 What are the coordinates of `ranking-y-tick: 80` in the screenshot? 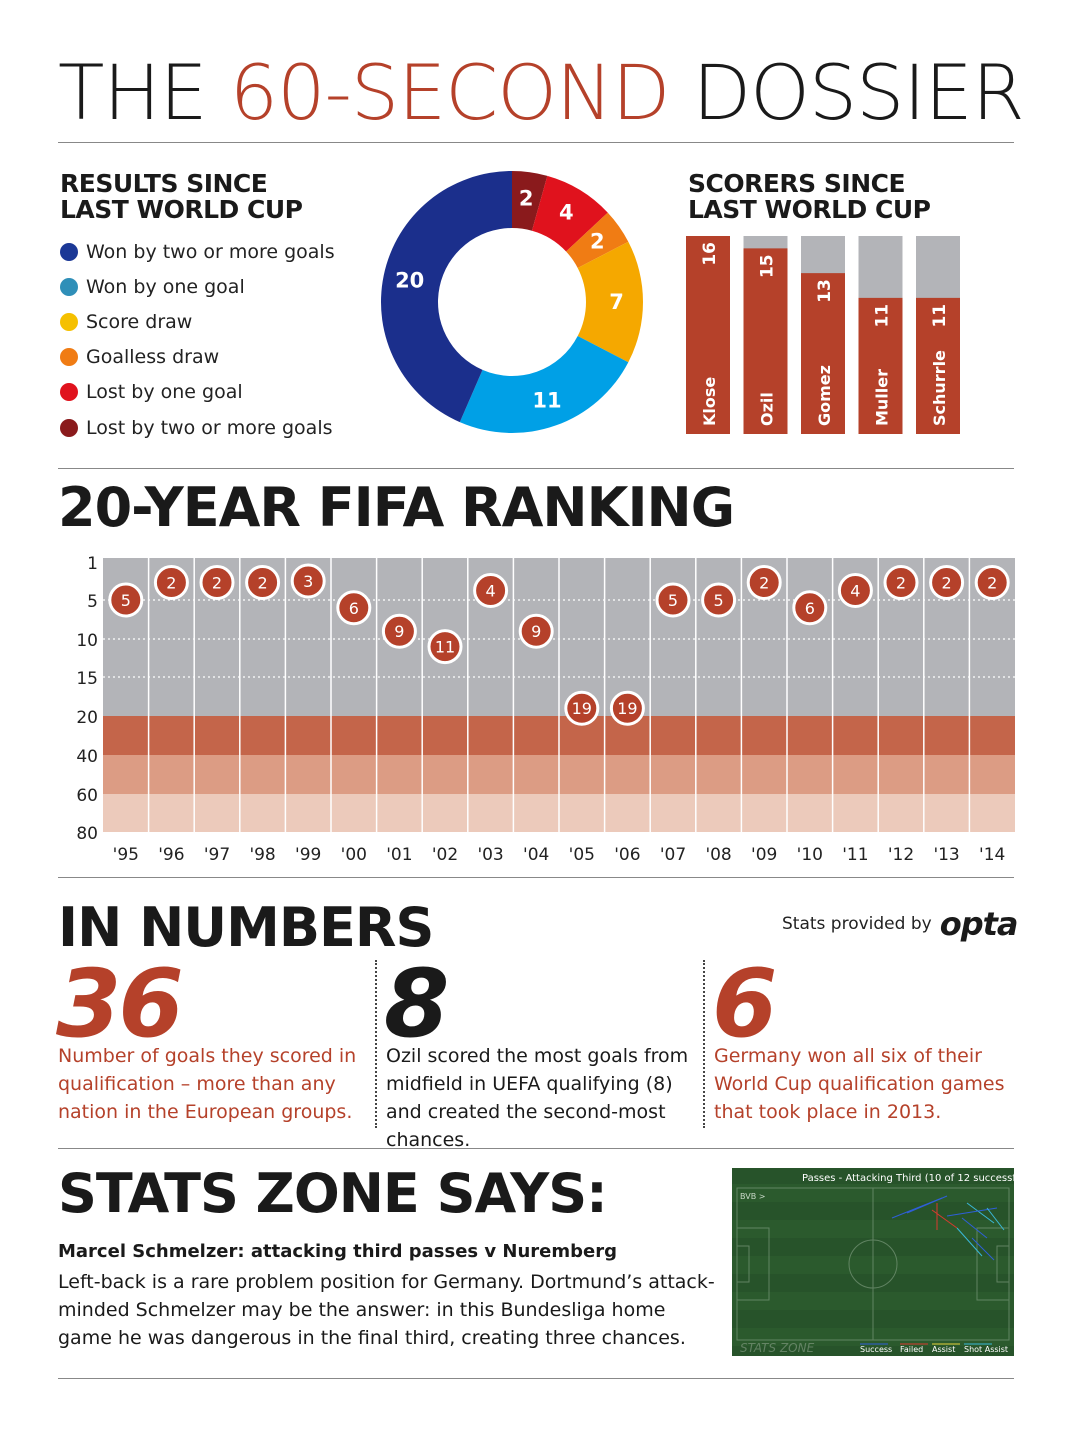 It's located at (87, 834).